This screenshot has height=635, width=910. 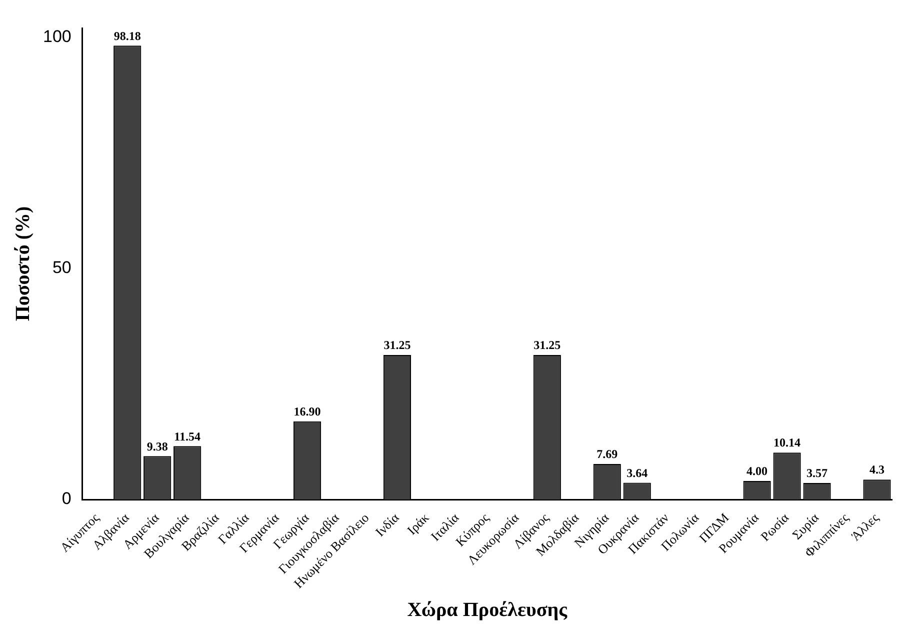 What do you see at coordinates (307, 411) in the screenshot?
I see `data-label: 16.90` at bounding box center [307, 411].